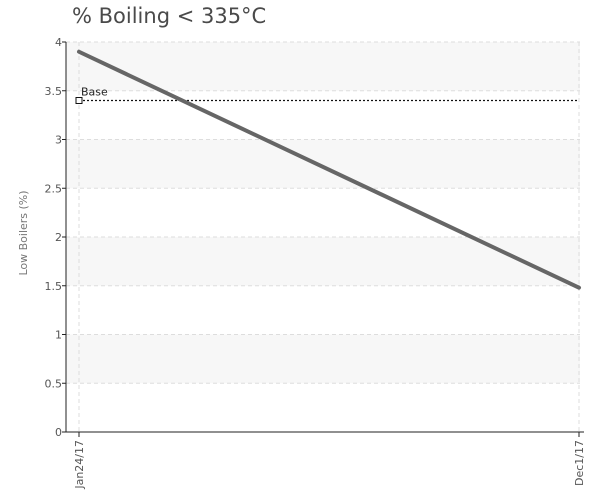 This screenshot has height=503, width=605. What do you see at coordinates (169, 16) in the screenshot?
I see `chart-title: % Boiling < 335°C` at bounding box center [169, 16].